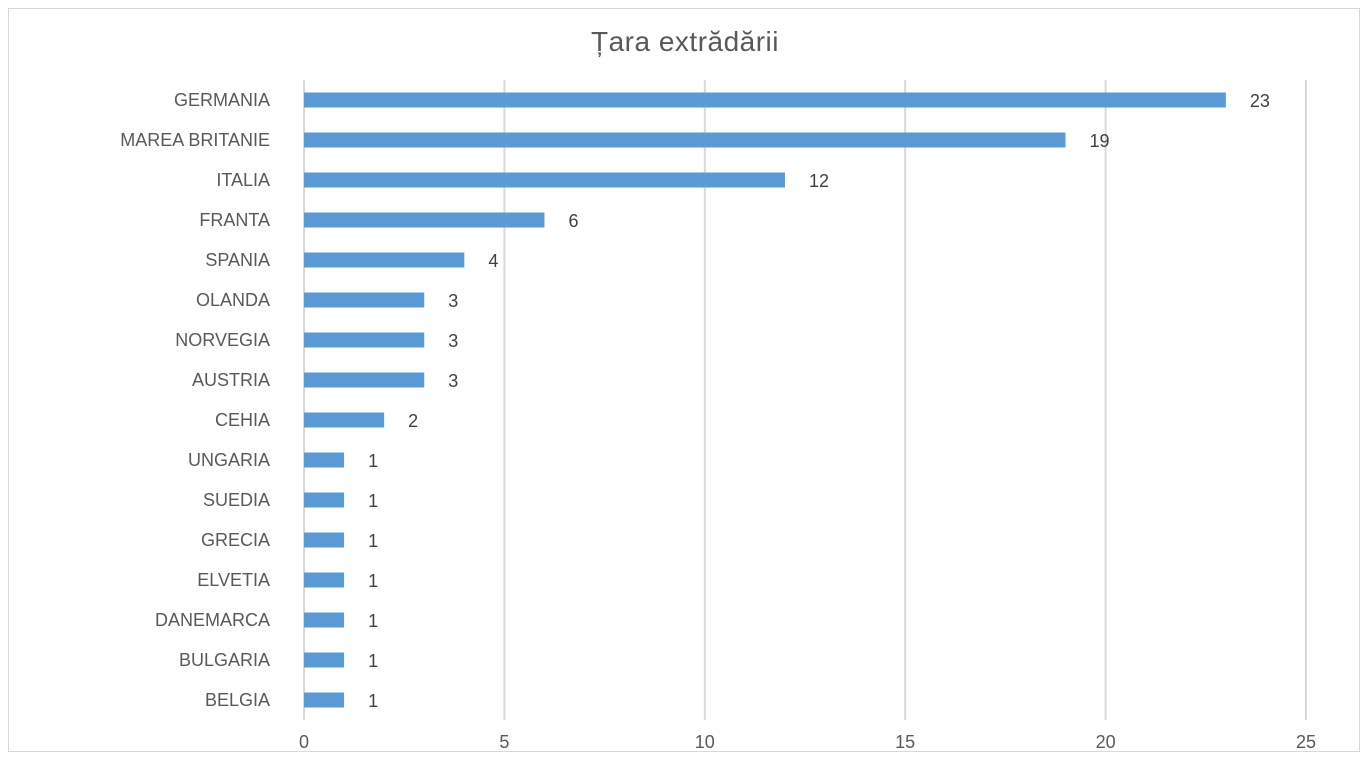  Describe the element at coordinates (684, 41) in the screenshot. I see `chart-title: Țara extrădării` at that location.